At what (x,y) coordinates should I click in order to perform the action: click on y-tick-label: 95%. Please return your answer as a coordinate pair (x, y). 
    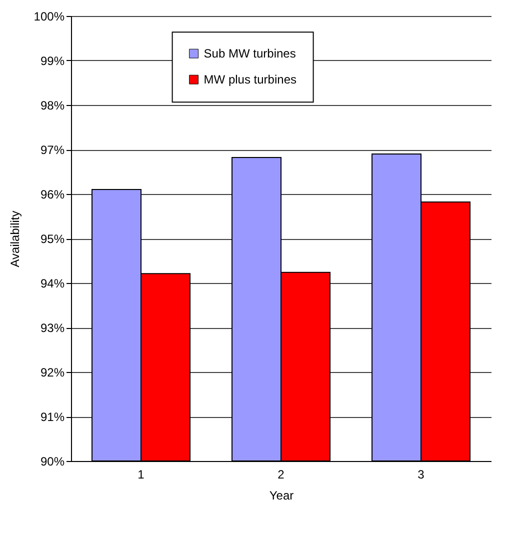
    Looking at the image, I should click on (52, 239).